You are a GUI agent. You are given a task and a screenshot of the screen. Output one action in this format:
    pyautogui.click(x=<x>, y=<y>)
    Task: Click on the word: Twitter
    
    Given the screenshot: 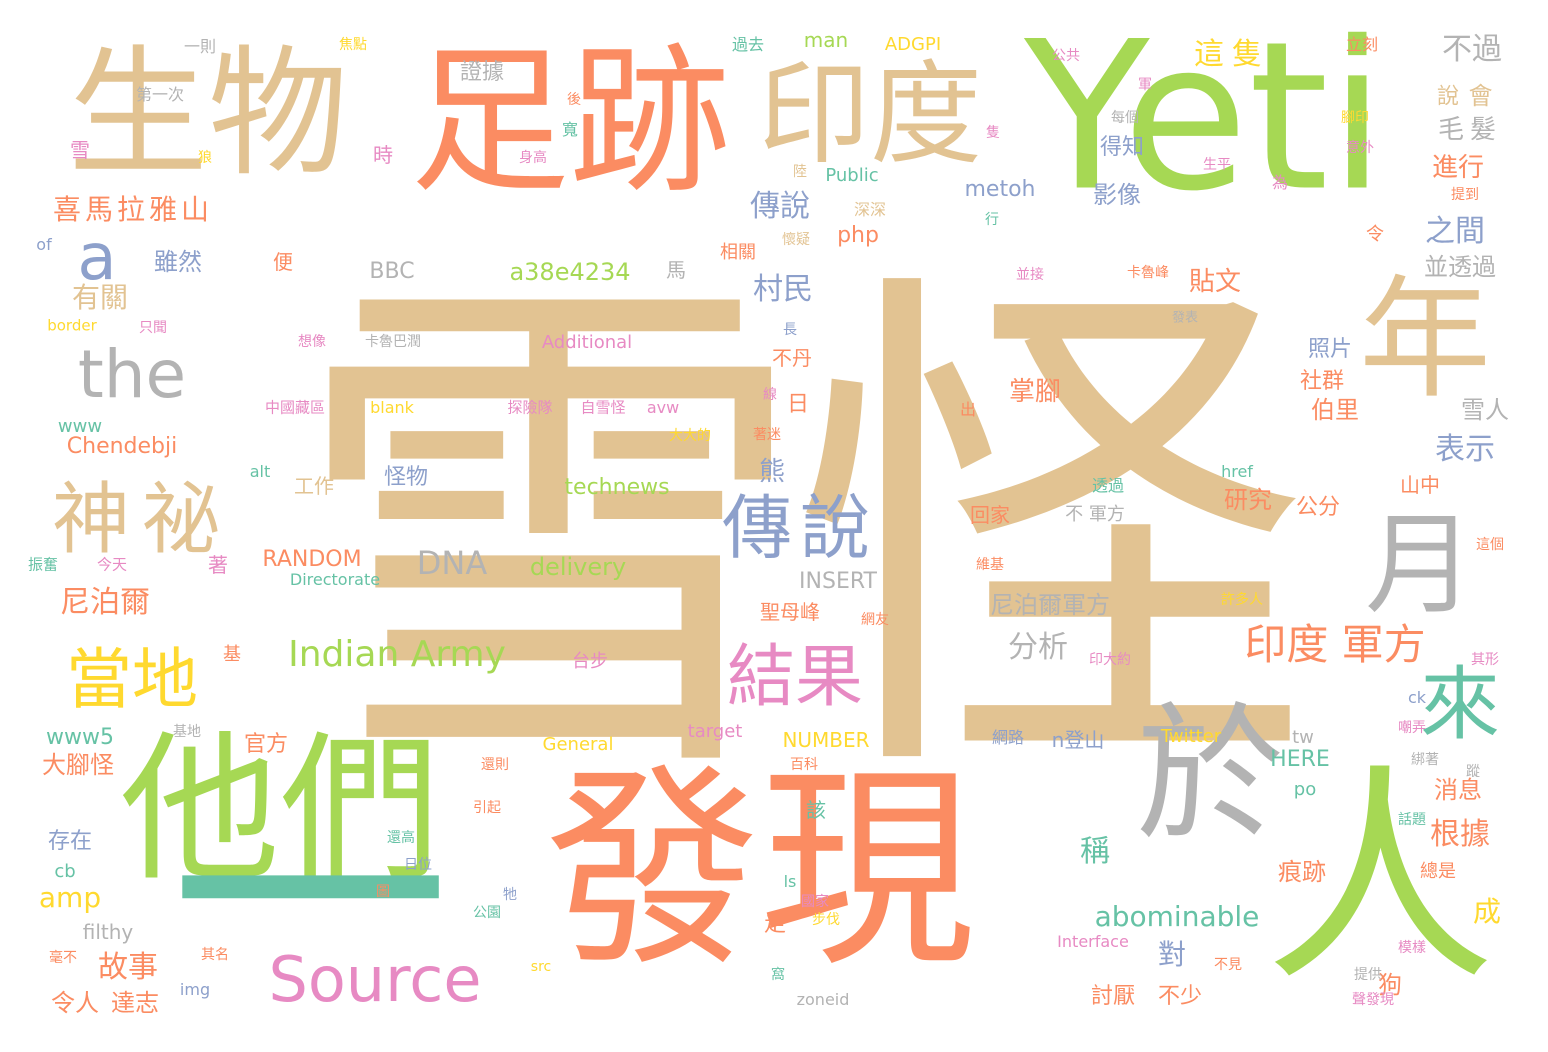 What is the action you would take?
    pyautogui.click(x=1191, y=736)
    